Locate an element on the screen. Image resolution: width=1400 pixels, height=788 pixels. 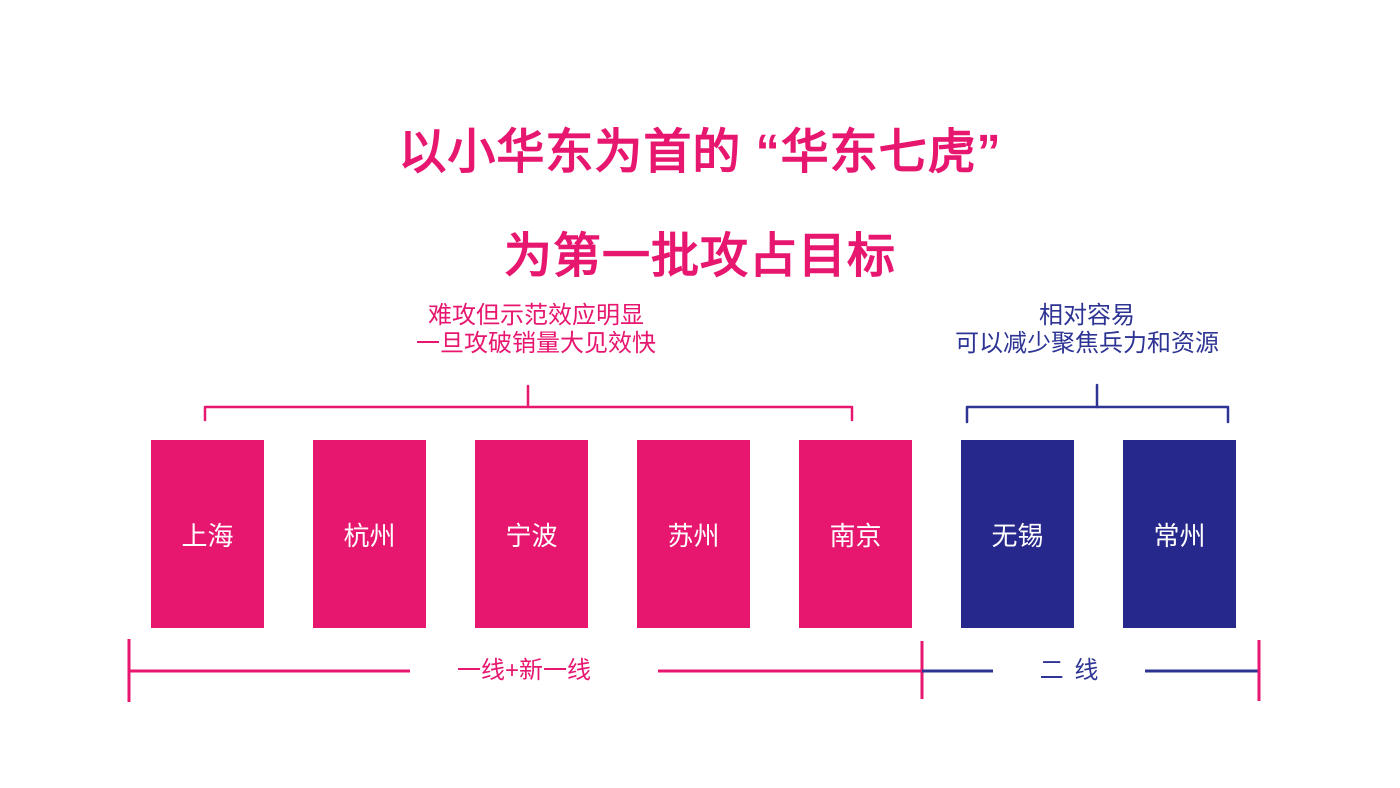
city-box-label: 上海 is located at coordinates (207, 535).